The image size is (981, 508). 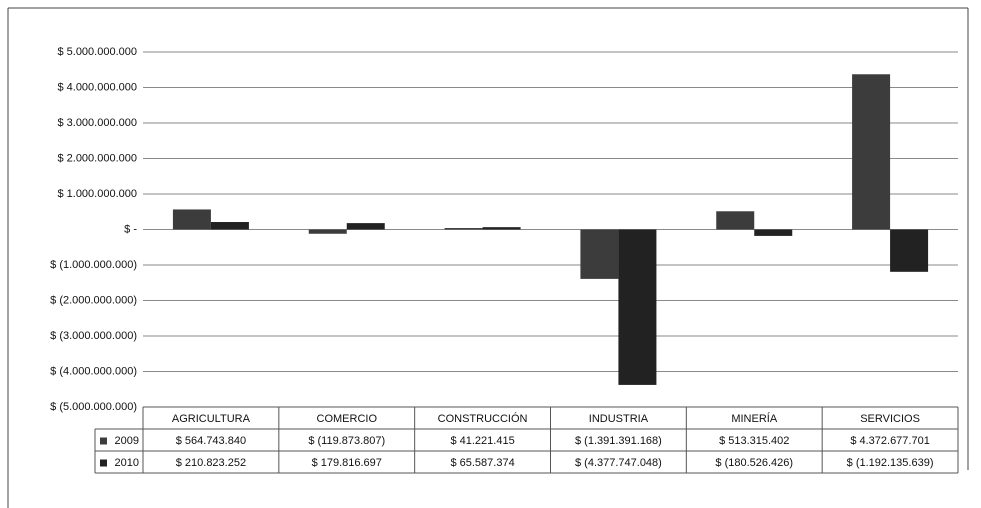 What do you see at coordinates (618, 441) in the screenshot?
I see `value-label: $ (1.391.391.168)` at bounding box center [618, 441].